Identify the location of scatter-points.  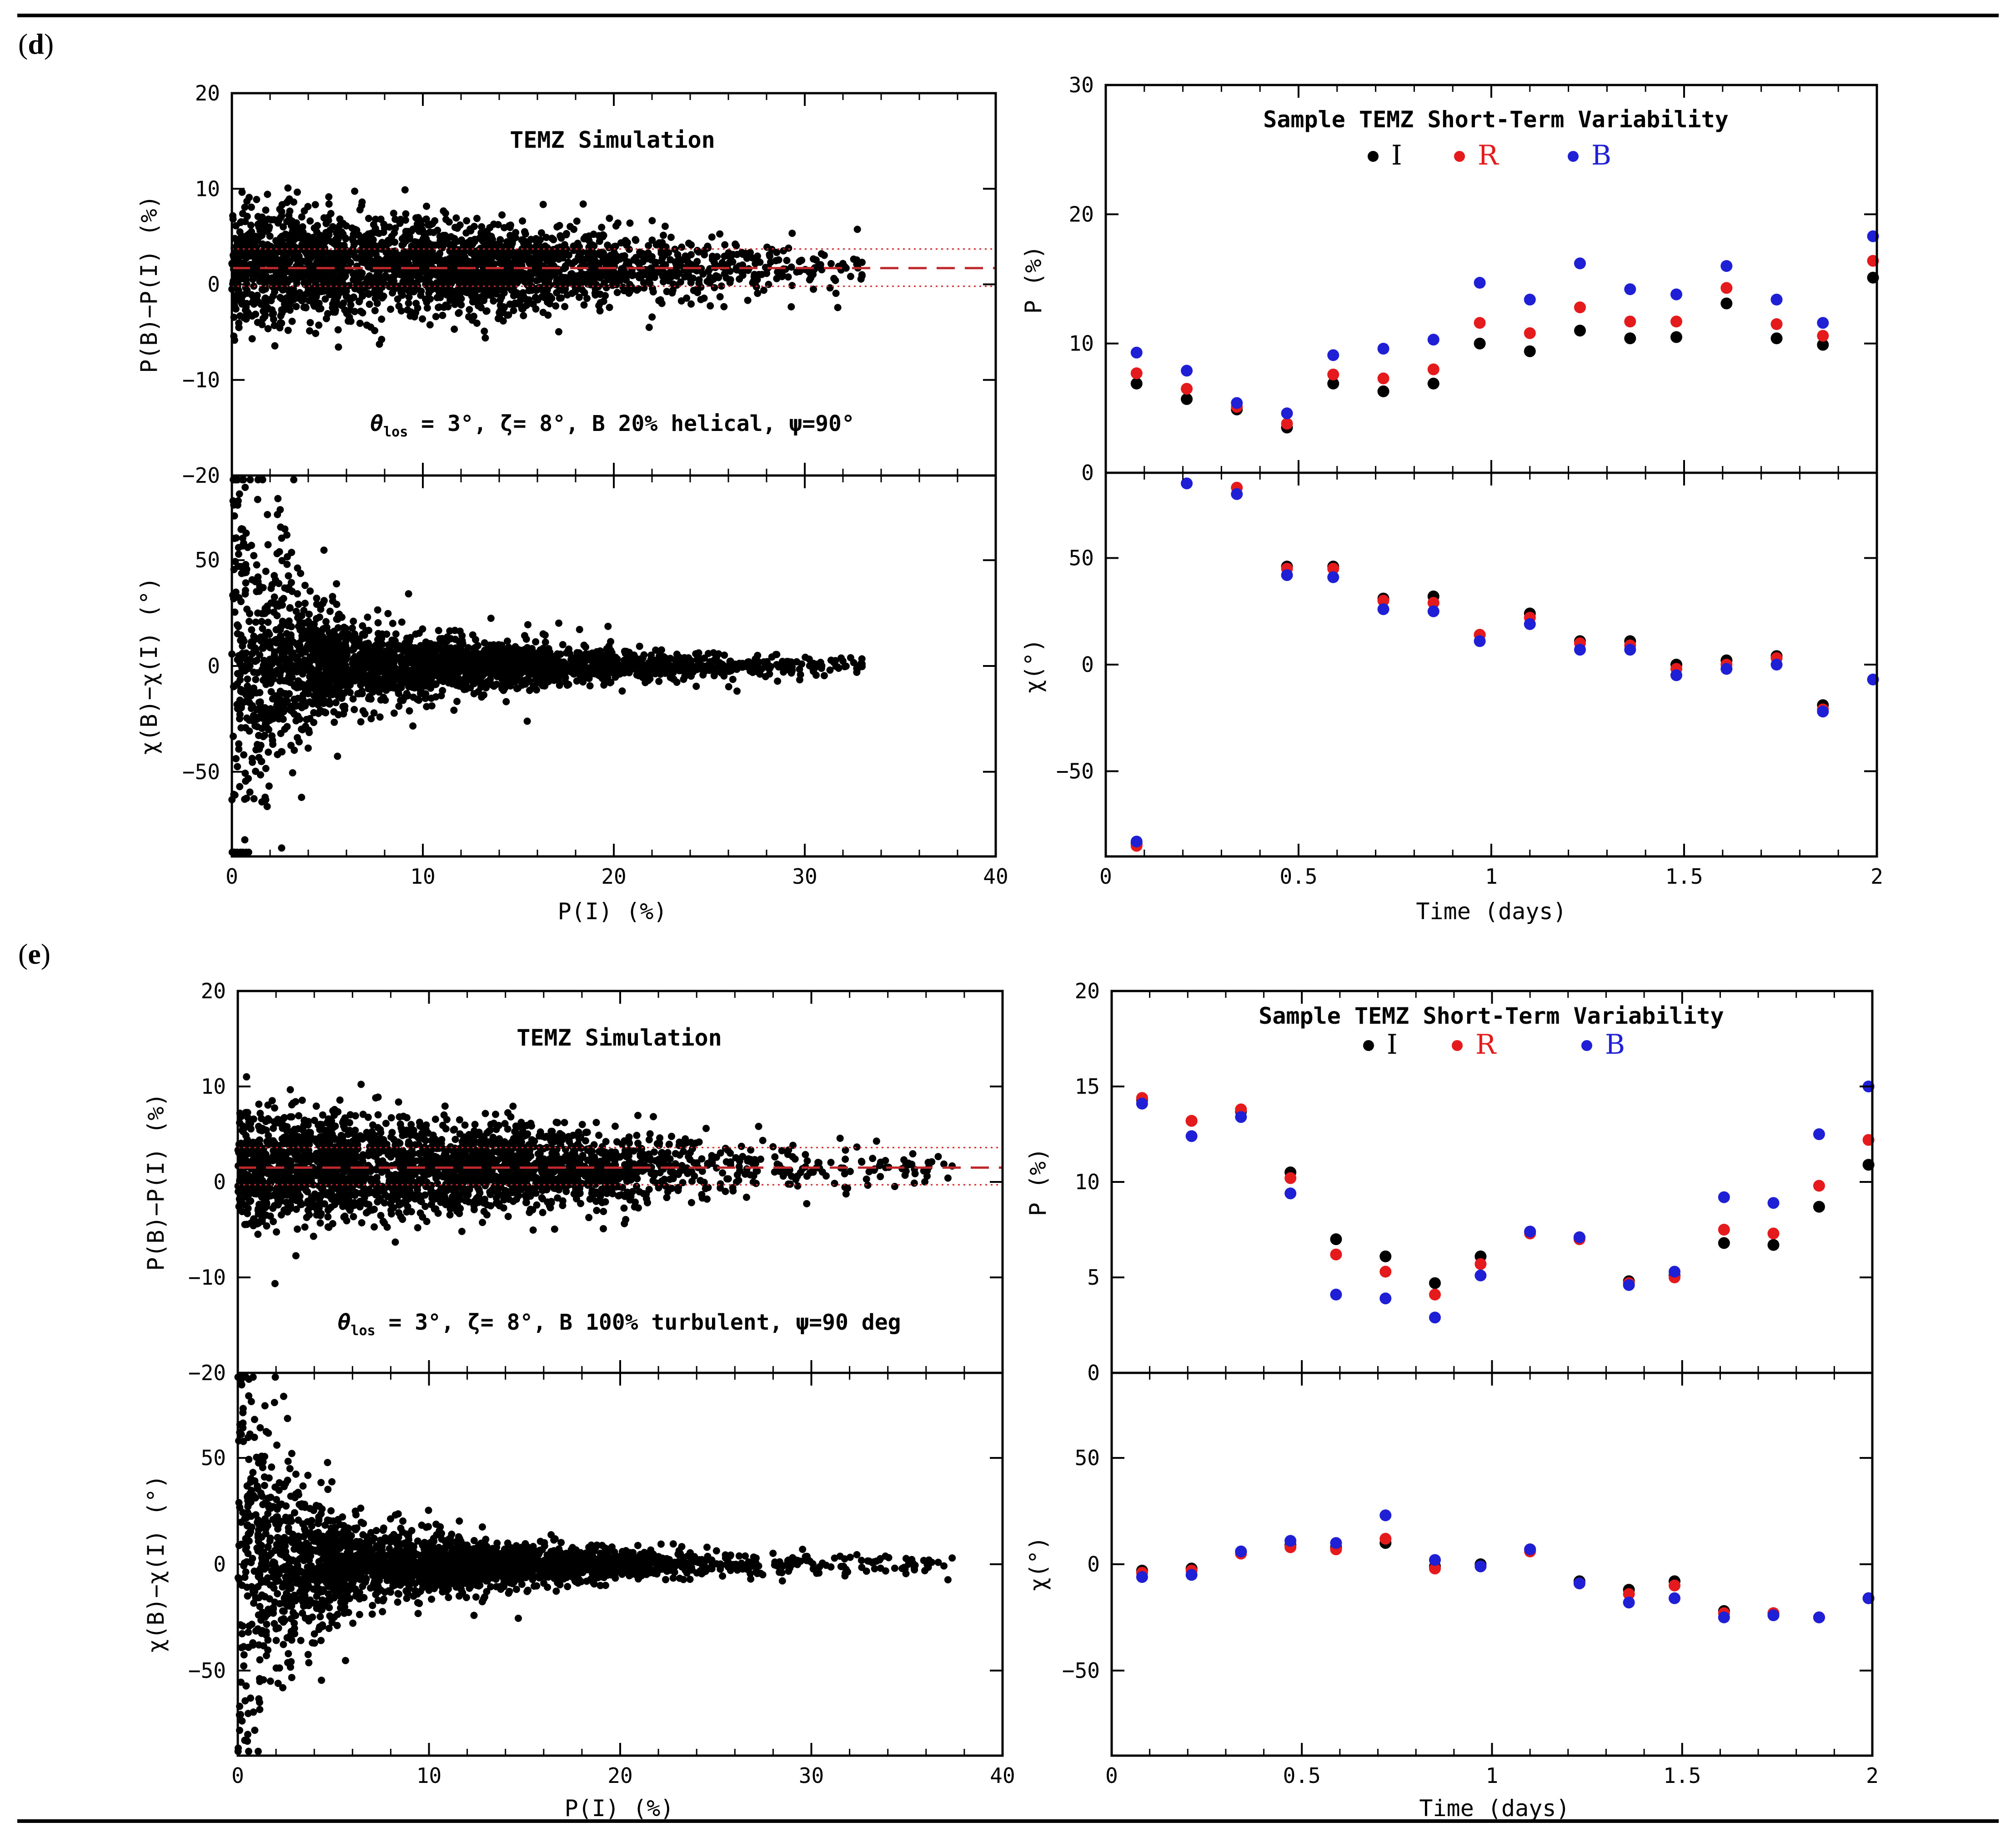
(547, 520).